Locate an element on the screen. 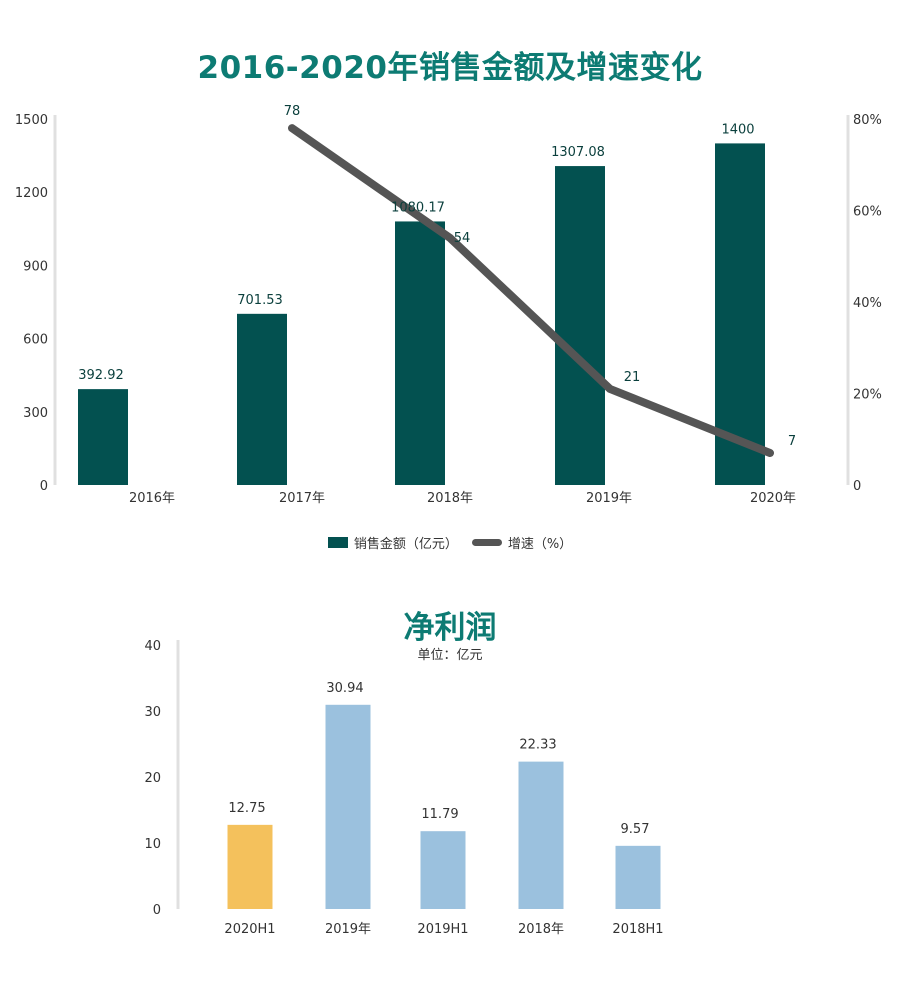 This screenshot has height=1004, width=900. x-axis-tick: 2019年 is located at coordinates (609, 498).